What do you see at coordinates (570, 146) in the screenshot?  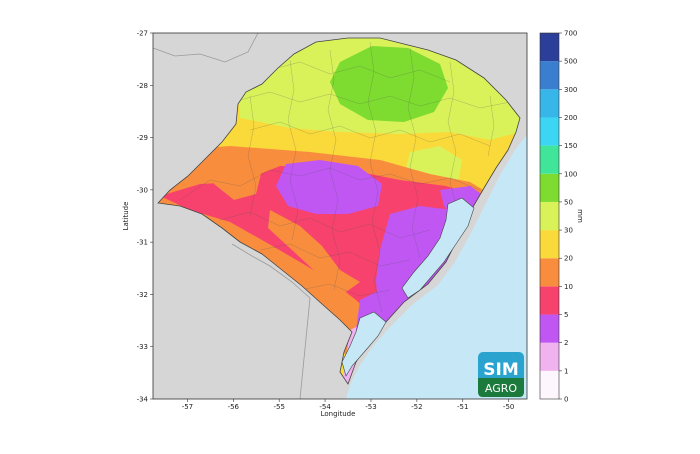 I see `colorbar-tick-label: 150` at bounding box center [570, 146].